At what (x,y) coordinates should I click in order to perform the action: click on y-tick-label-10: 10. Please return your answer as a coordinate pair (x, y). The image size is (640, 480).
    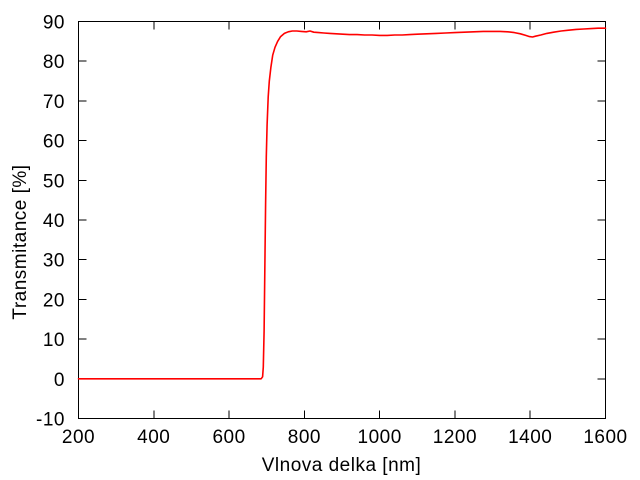
    Looking at the image, I should click on (54, 340).